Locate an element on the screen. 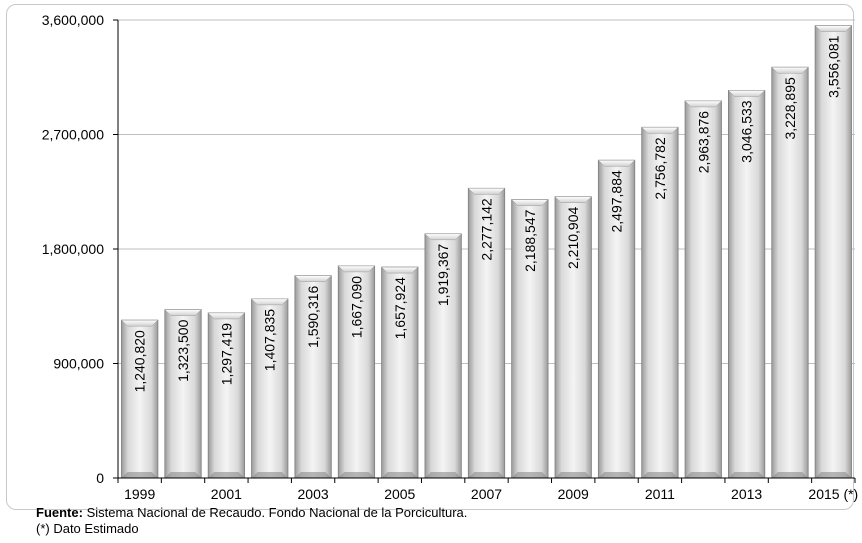 Image resolution: width=862 pixels, height=543 pixels. x-tick-label: 2015 (*) is located at coordinates (833, 494).